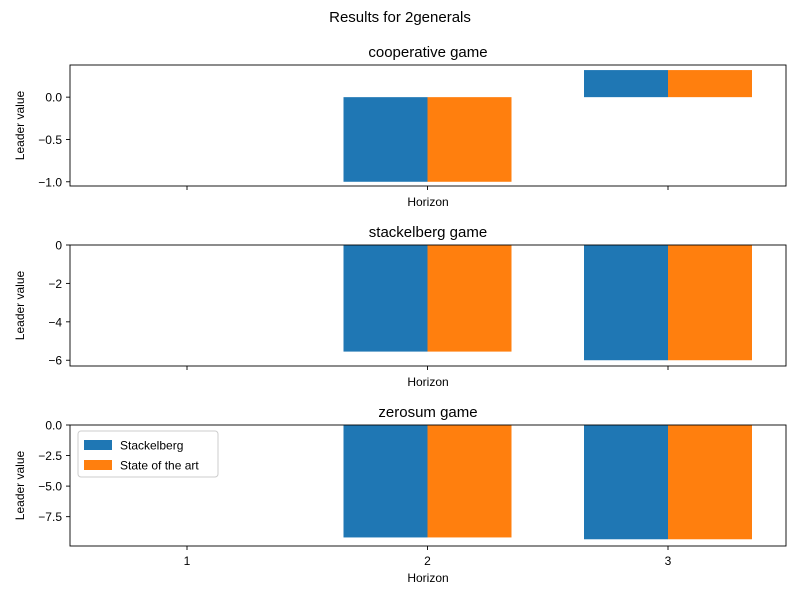 The height and width of the screenshot is (600, 800). What do you see at coordinates (50, 140) in the screenshot?
I see `y-tick-label: −0.5` at bounding box center [50, 140].